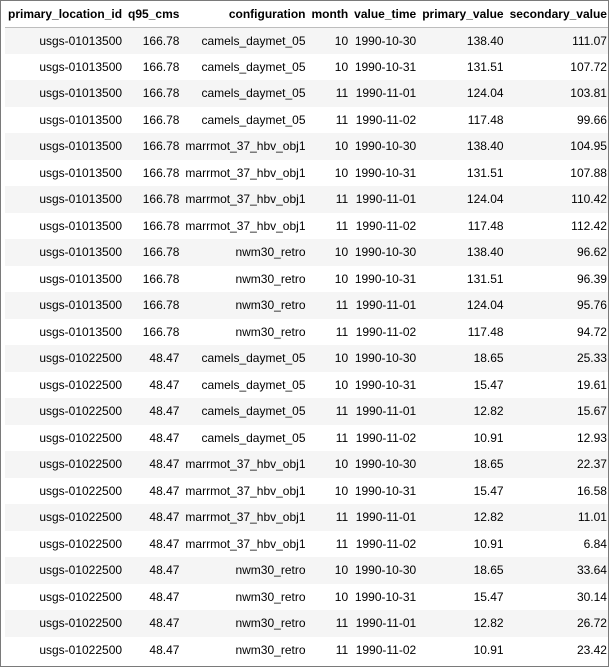 The image size is (609, 667). I want to click on cell-secondary-value: 25.33, so click(591, 358).